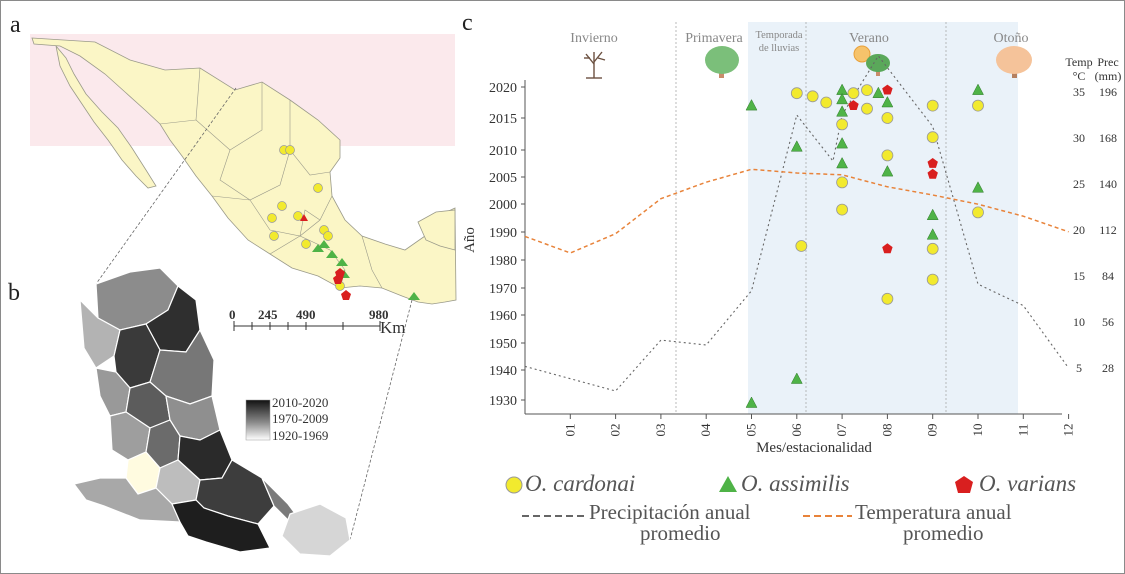 This screenshot has width=1125, height=574. What do you see at coordinates (722, 62) in the screenshot?
I see `spring-tree-icon` at bounding box center [722, 62].